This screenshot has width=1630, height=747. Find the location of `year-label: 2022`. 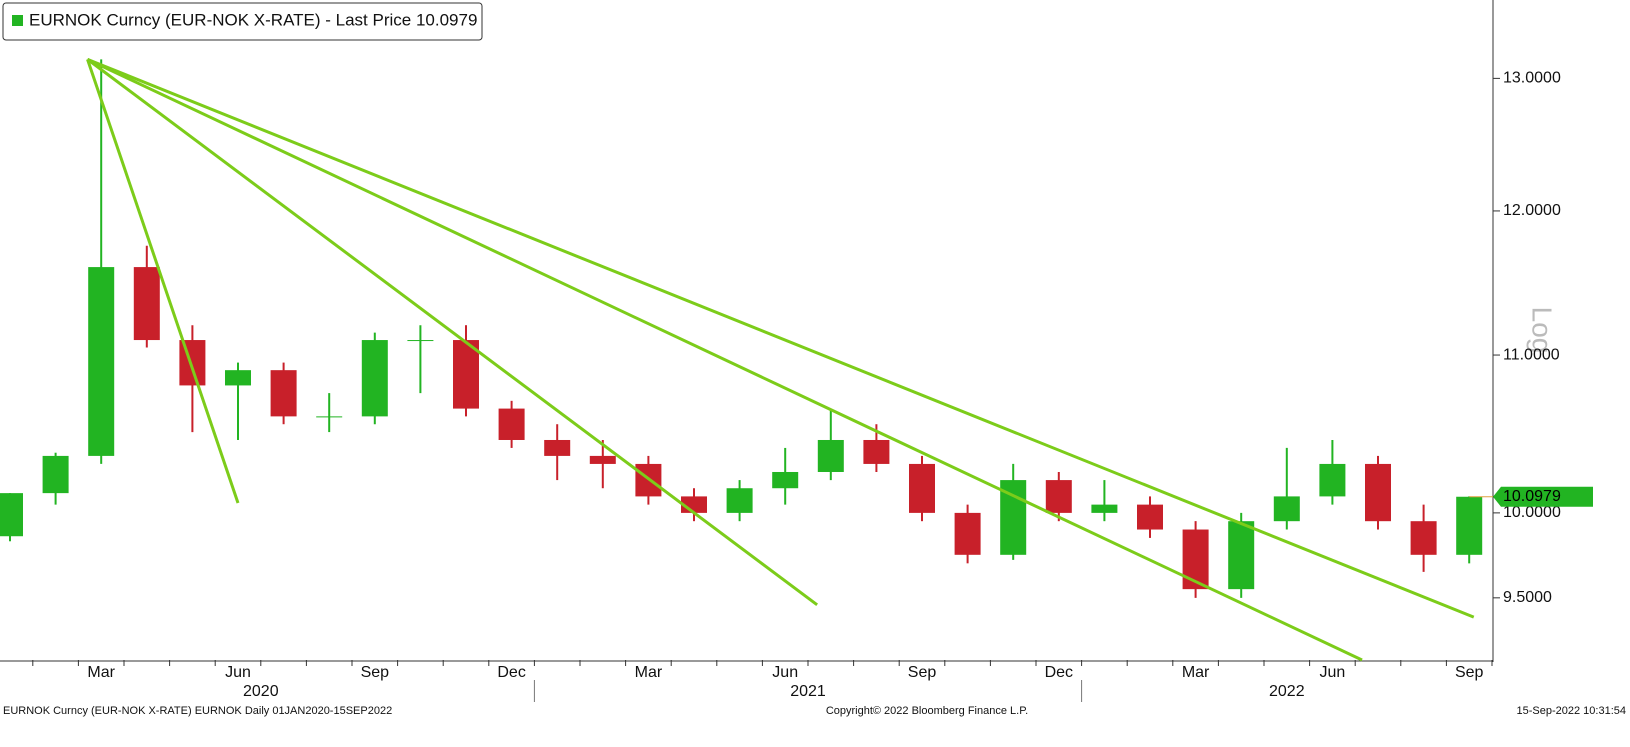

year-label: 2022 is located at coordinates (1287, 691).